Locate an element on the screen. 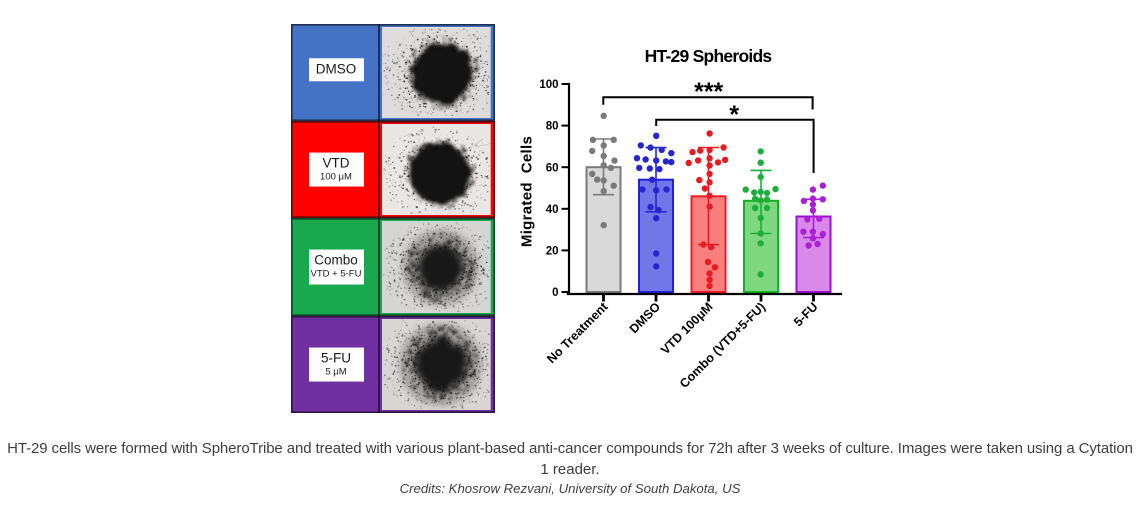  svg-text: 60 is located at coordinates (552, 168).